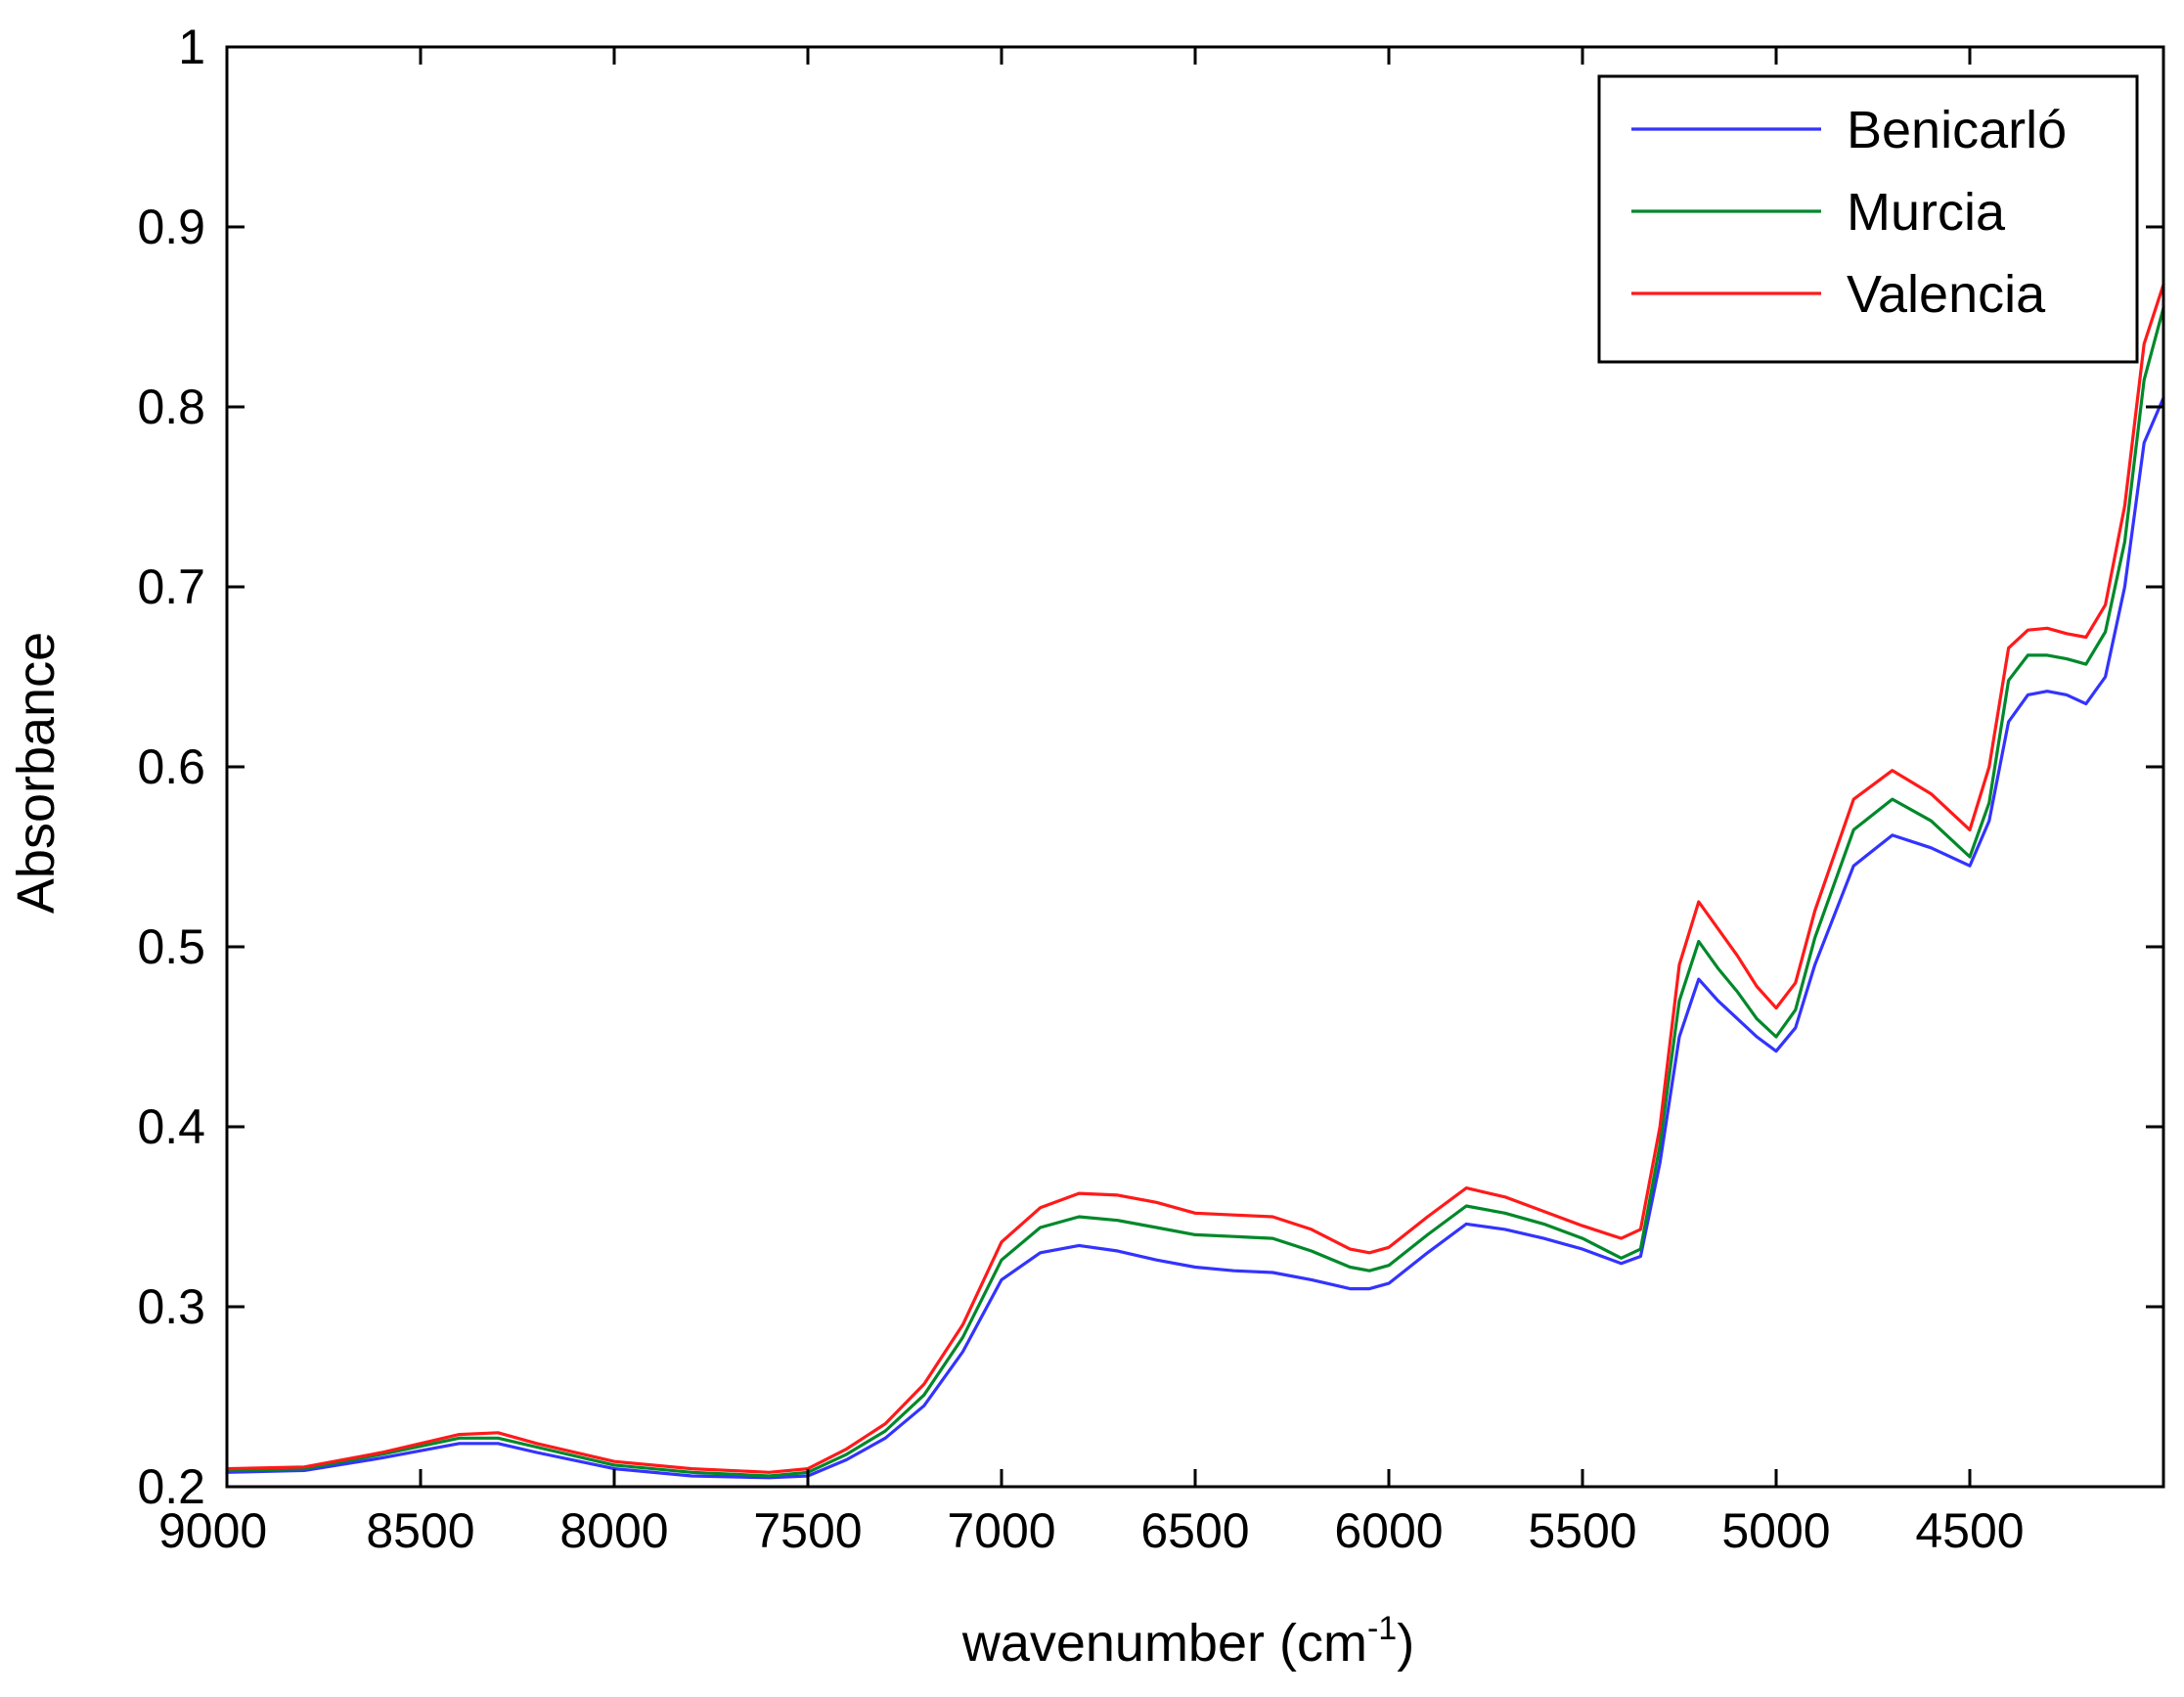 This screenshot has height=1697, width=2184. I want to click on legend-entries: Benicarló Murcia Valencia, so click(1849, 212).